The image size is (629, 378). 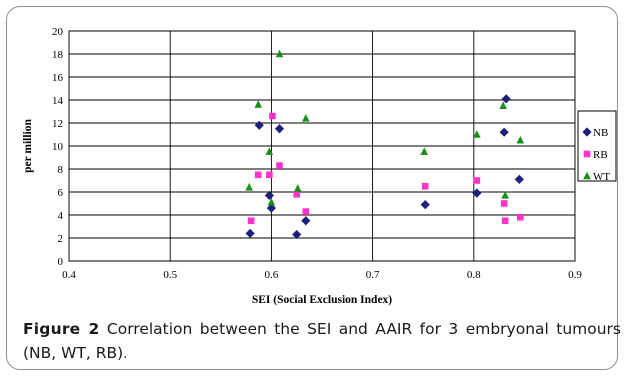 I want to click on caption-end: ., so click(x=125, y=354).